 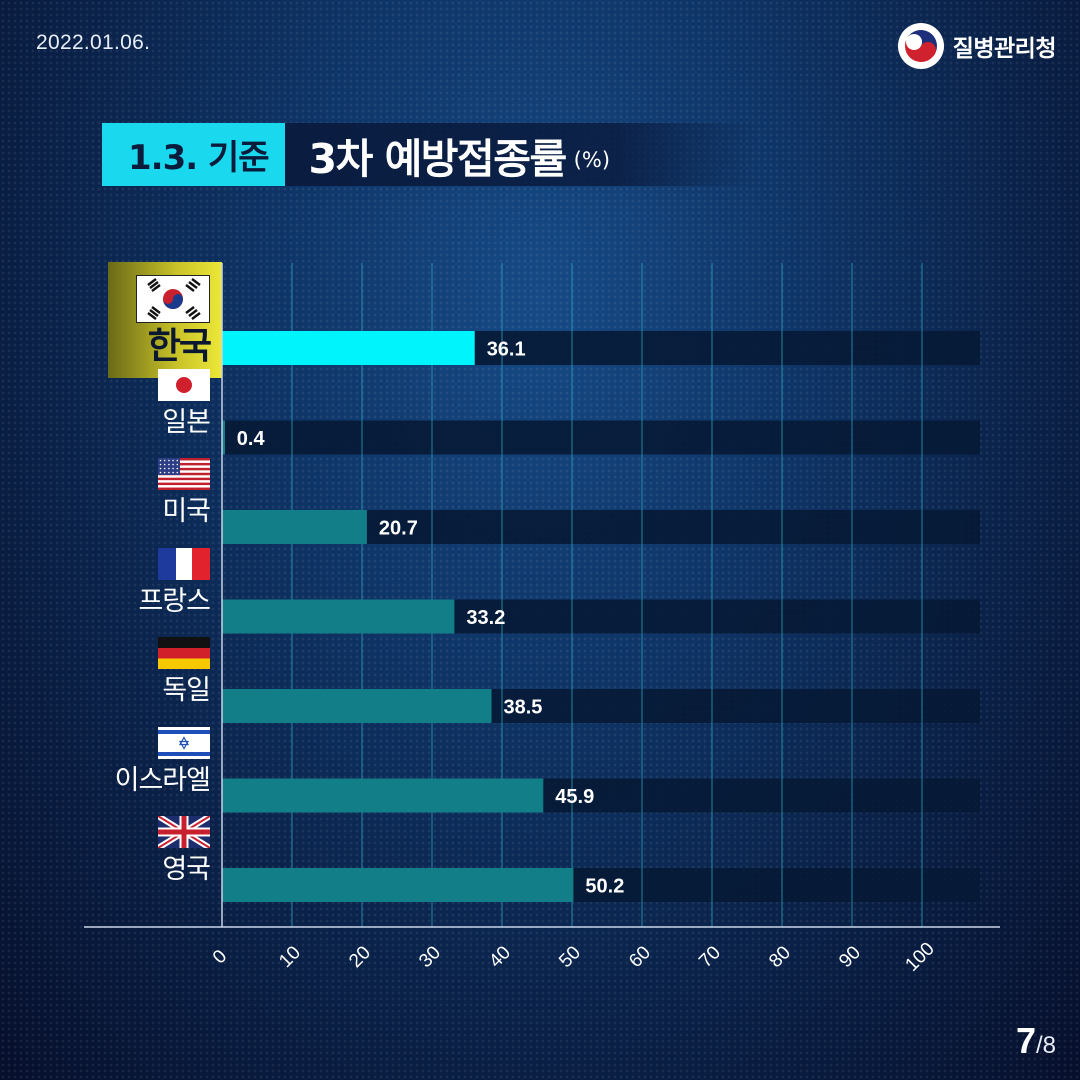 What do you see at coordinates (220, 957) in the screenshot?
I see `x-tick-label: 0` at bounding box center [220, 957].